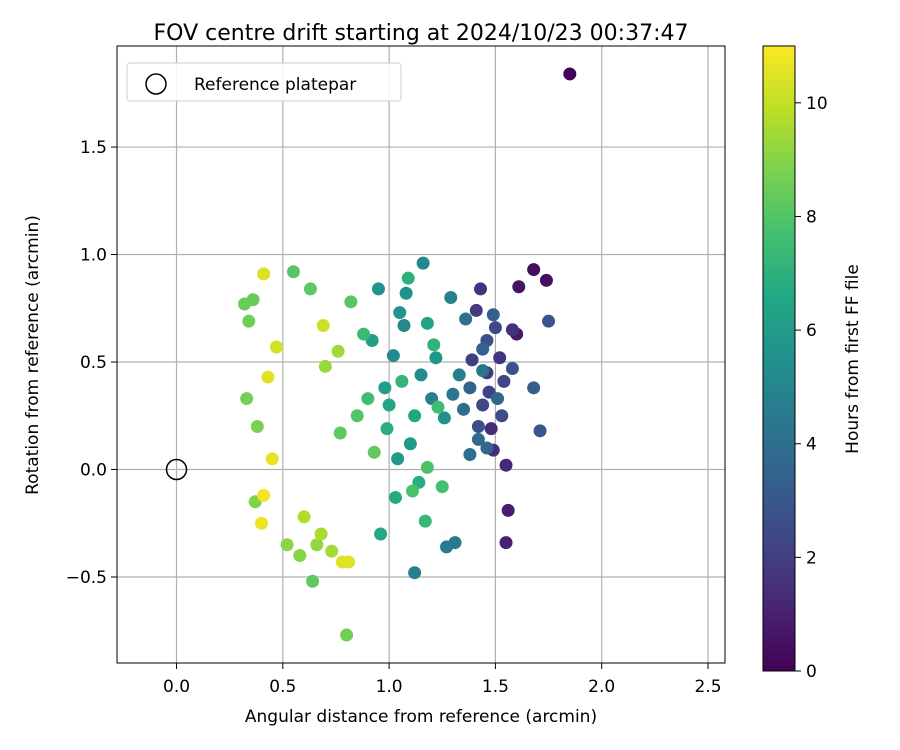  What do you see at coordinates (442, 680) in the screenshot?
I see `x-axis-ticks: 0.0 0.5 1.0 1.5 2.0 2.5` at bounding box center [442, 680].